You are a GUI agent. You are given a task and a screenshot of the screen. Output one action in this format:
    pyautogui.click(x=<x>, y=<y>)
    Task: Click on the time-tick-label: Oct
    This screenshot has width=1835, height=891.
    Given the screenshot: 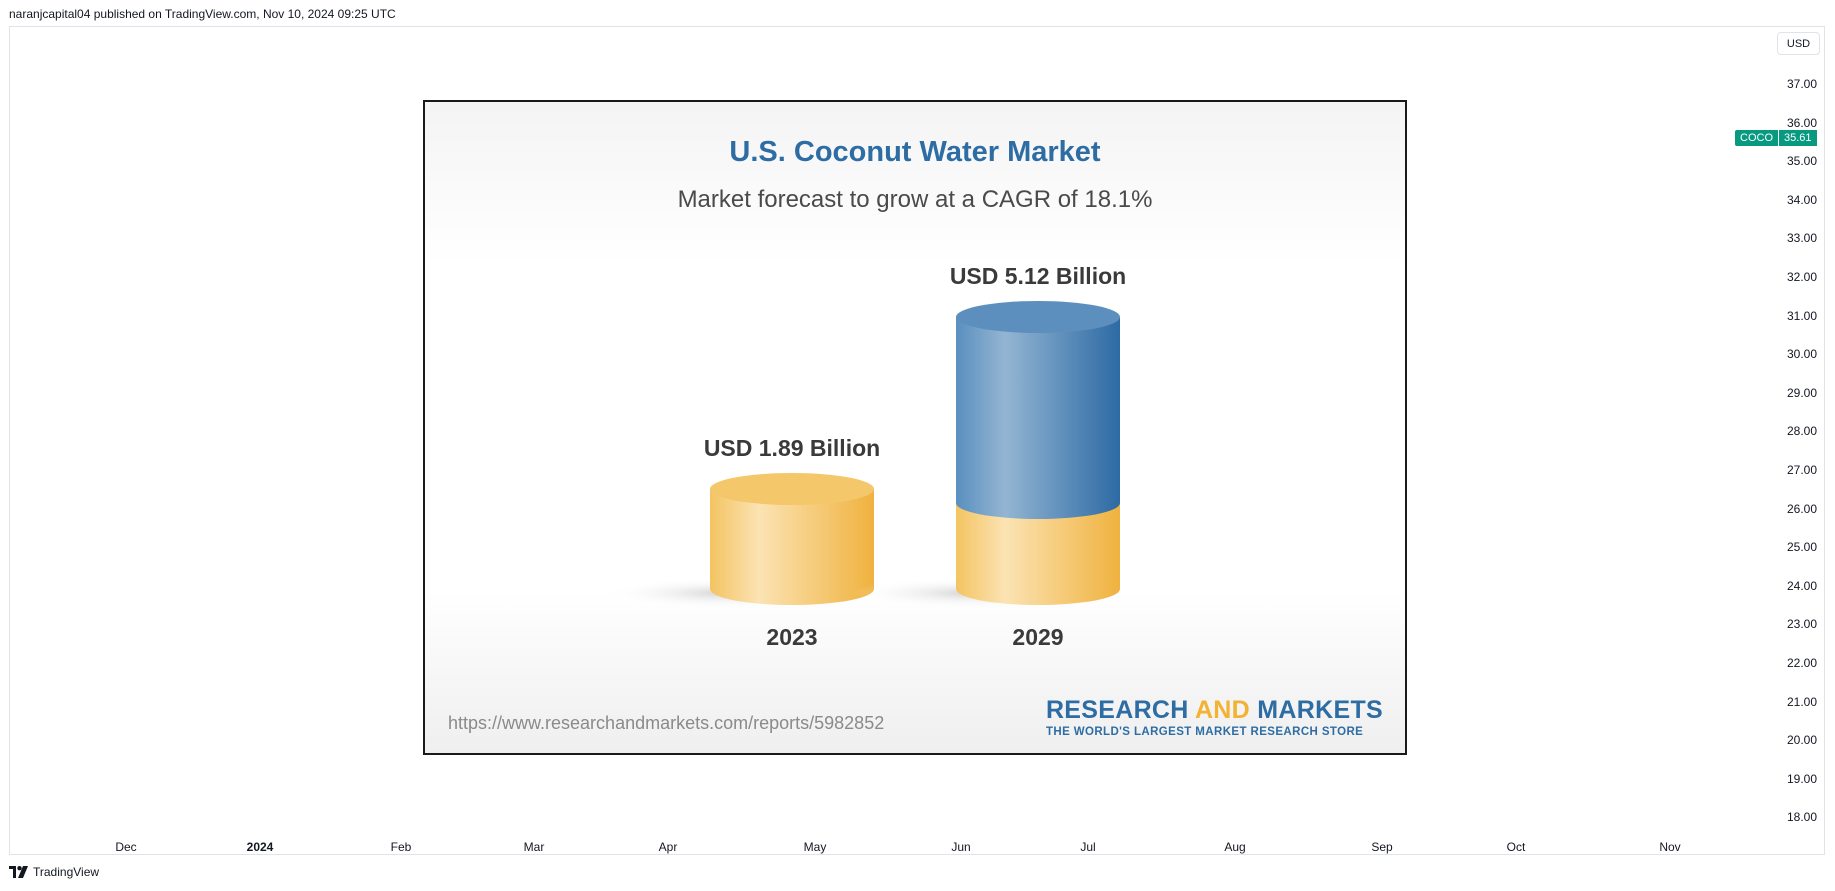 What is the action you would take?
    pyautogui.click(x=1516, y=847)
    